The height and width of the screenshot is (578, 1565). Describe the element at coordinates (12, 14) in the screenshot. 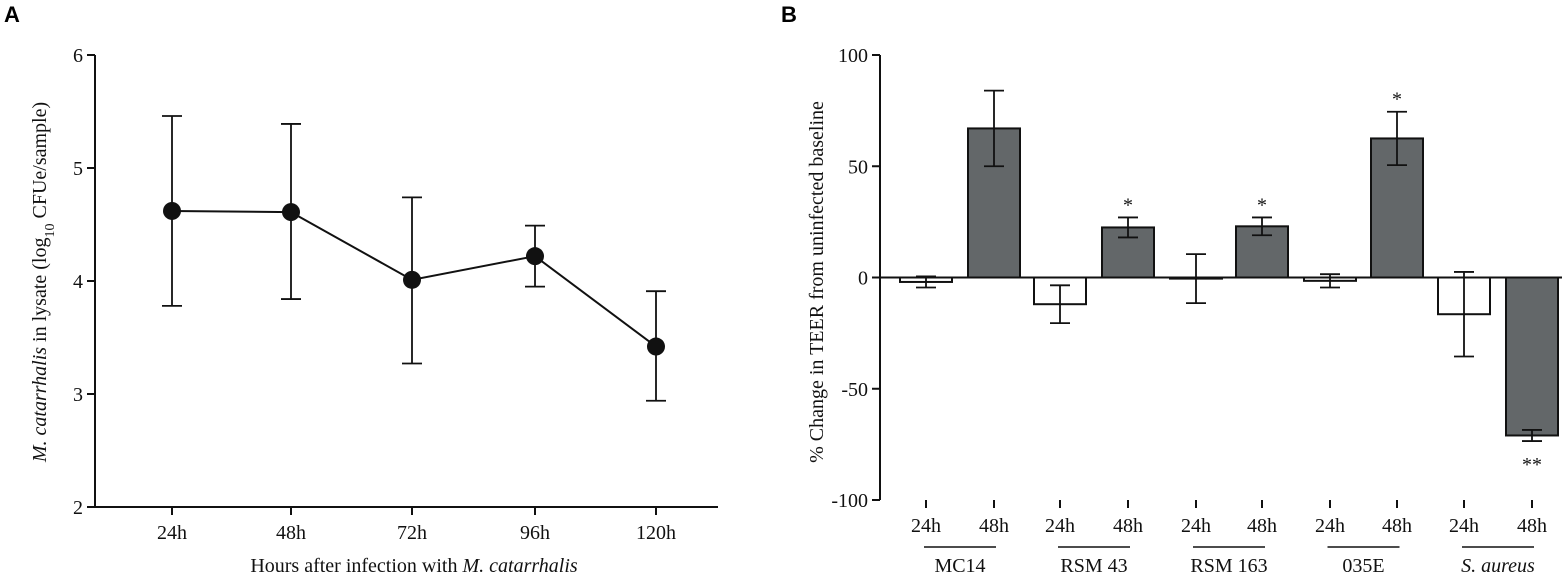

I see `panel-a-label: A` at that location.